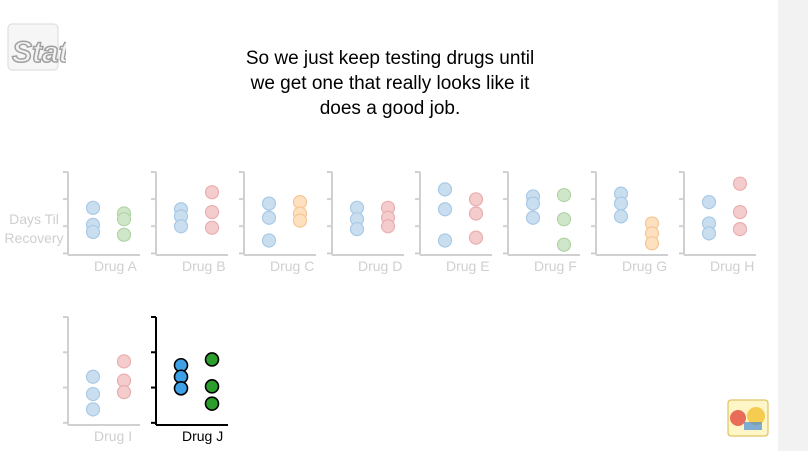  Describe the element at coordinates (380, 266) in the screenshot. I see `drug-d-label: Drug D` at that location.